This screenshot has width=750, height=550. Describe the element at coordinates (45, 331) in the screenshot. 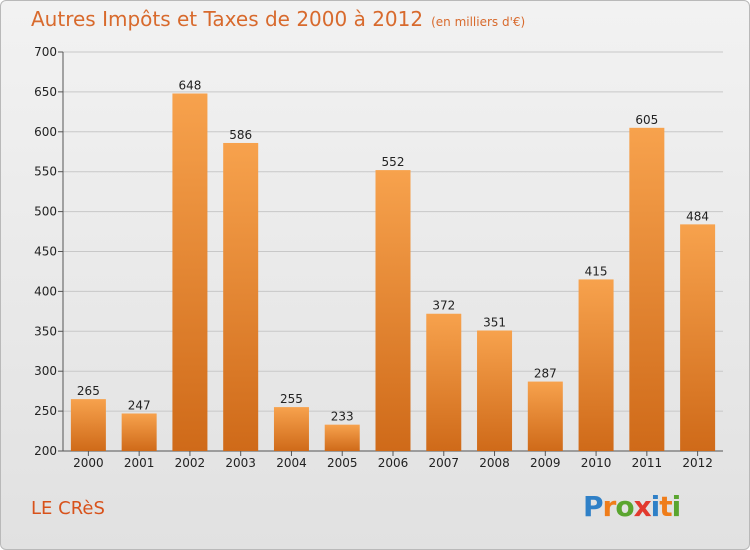

I see `y-tick-label: 350` at that location.